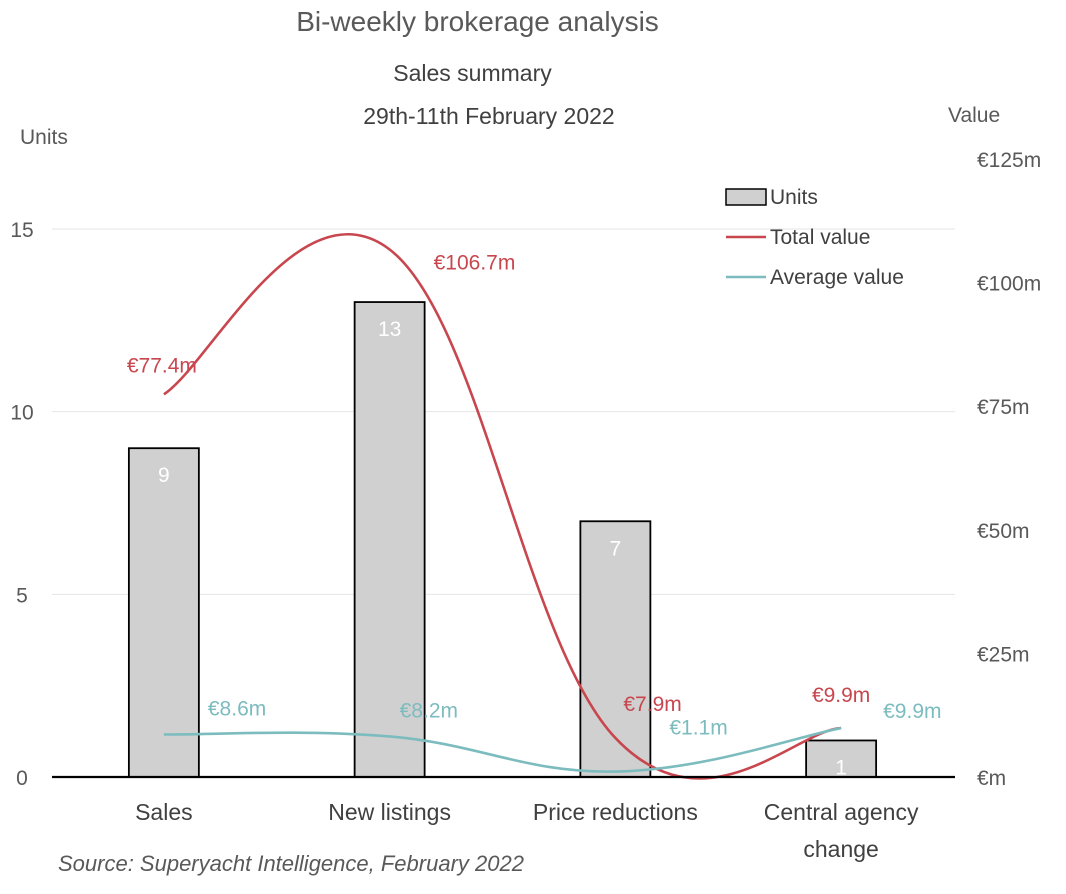 Image resolution: width=1066 pixels, height=894 pixels. Describe the element at coordinates (1003, 654) in the screenshot. I see `right-axis-tick-label: €25m` at that location.